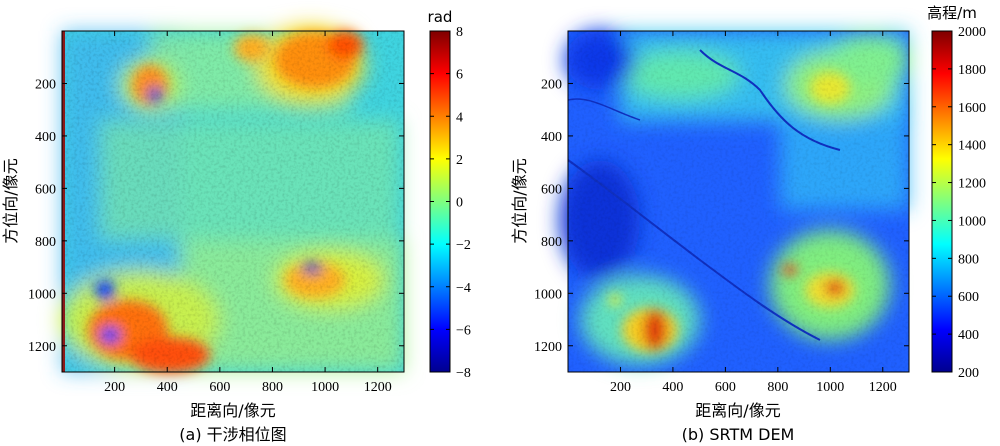 The width and height of the screenshot is (1000, 446). I want to click on colorbar-tick-label: 2, so click(459, 160).